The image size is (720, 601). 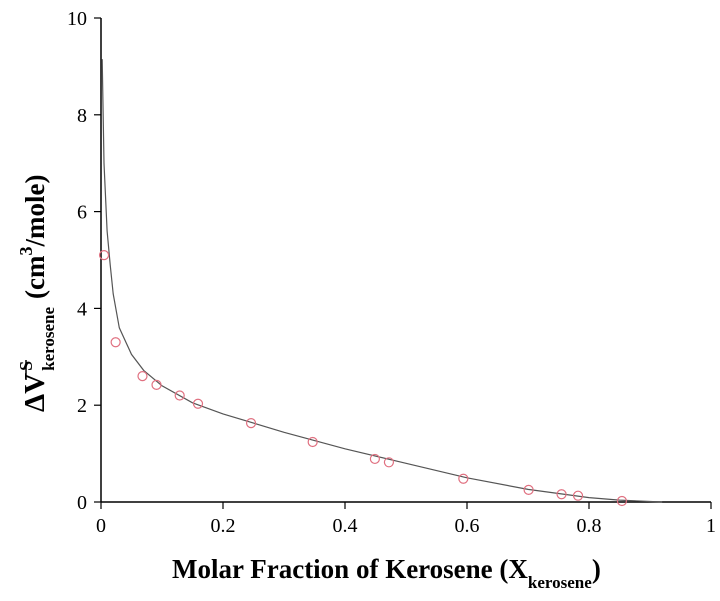 What do you see at coordinates (77, 19) in the screenshot?
I see `y-tick-label-5: 10` at bounding box center [77, 19].